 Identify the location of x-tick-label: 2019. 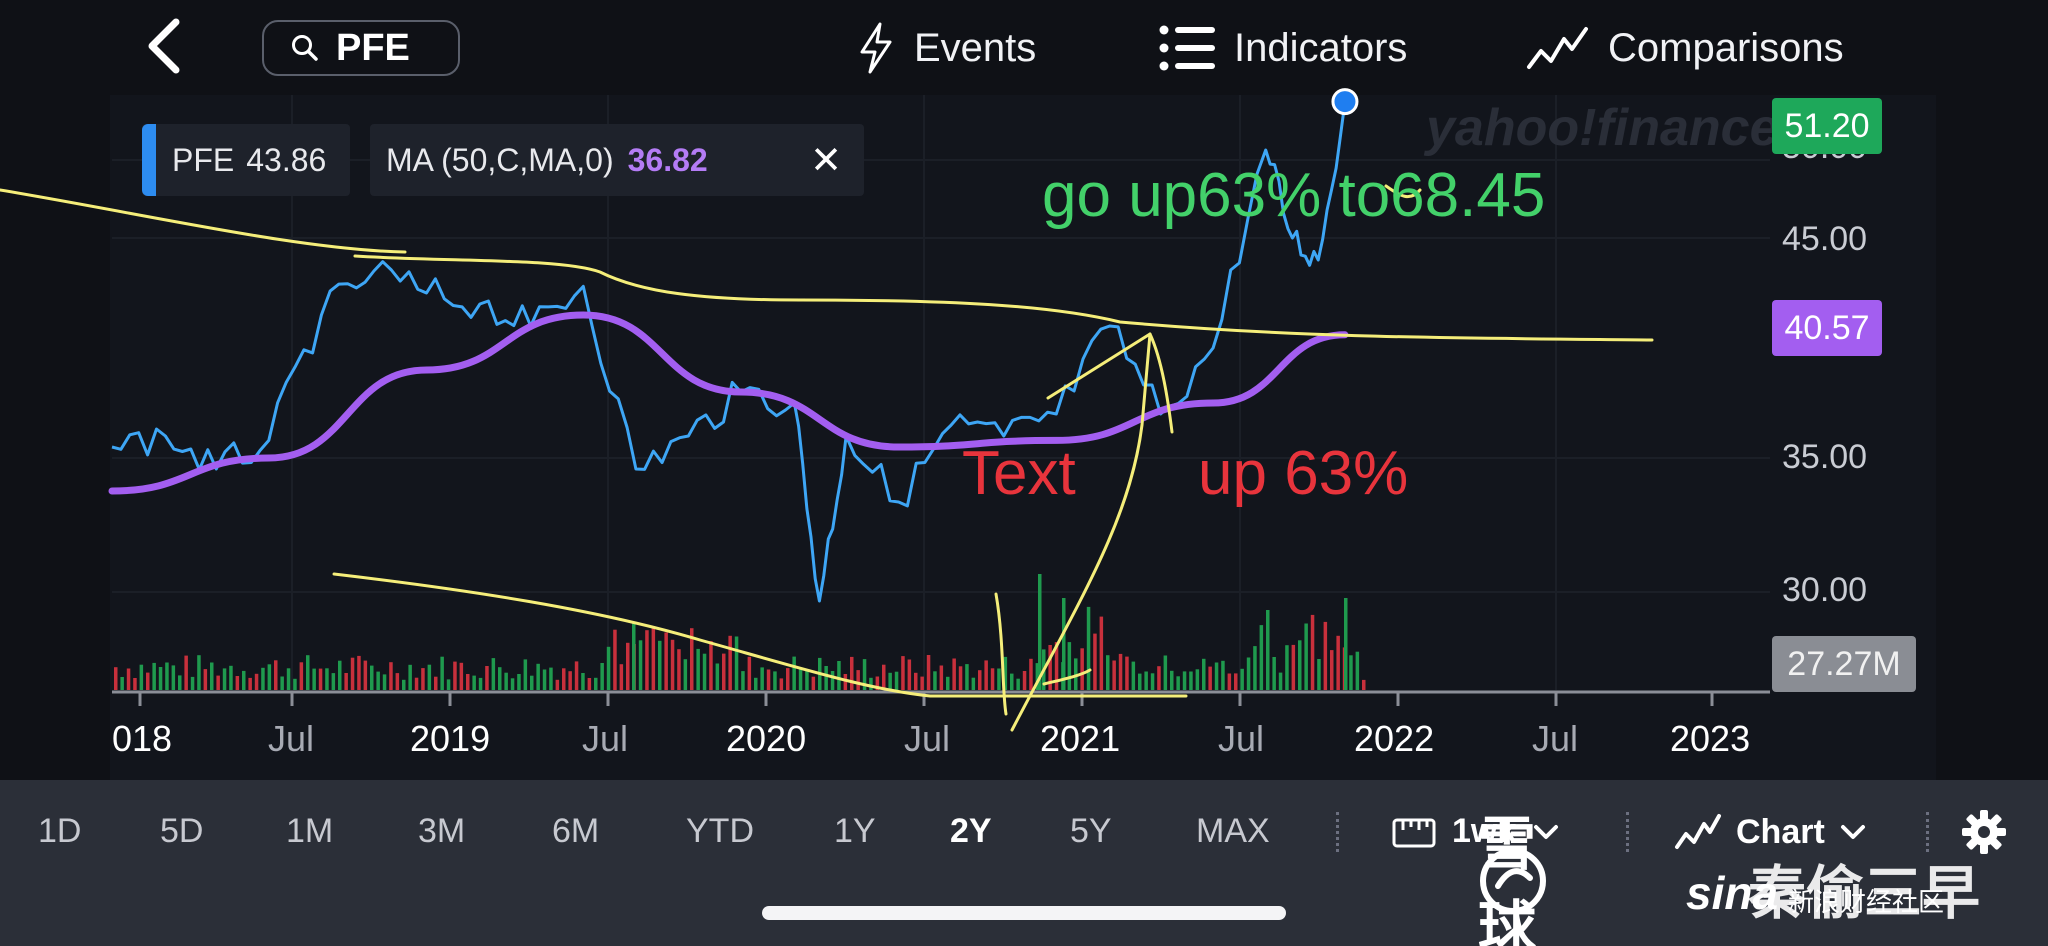
(450, 738).